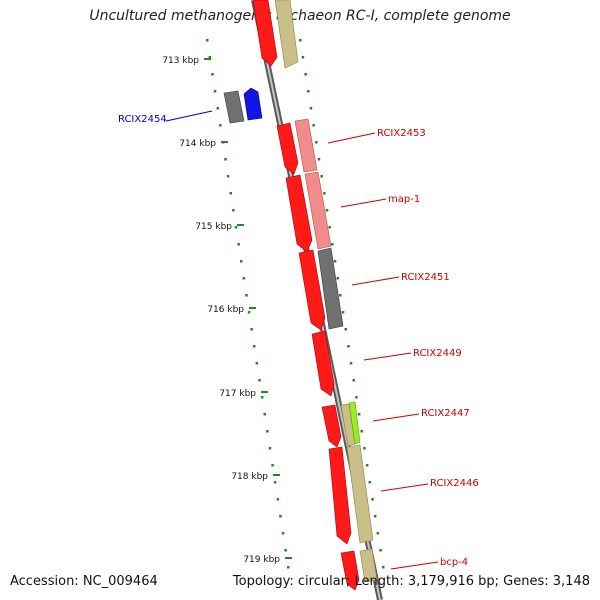 This screenshot has width=600, height=600. What do you see at coordinates (445, 413) in the screenshot?
I see `label-rcix2447: RCIX2447` at bounding box center [445, 413].